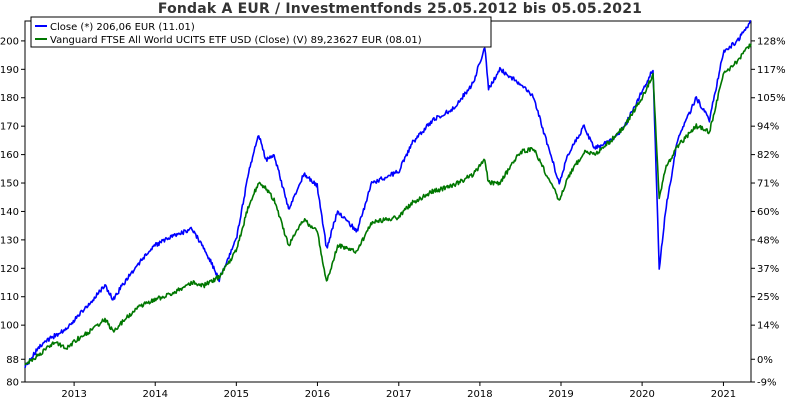 The height and width of the screenshot is (400, 800). I want to click on y-right-tick-label: -9%, so click(766, 383).